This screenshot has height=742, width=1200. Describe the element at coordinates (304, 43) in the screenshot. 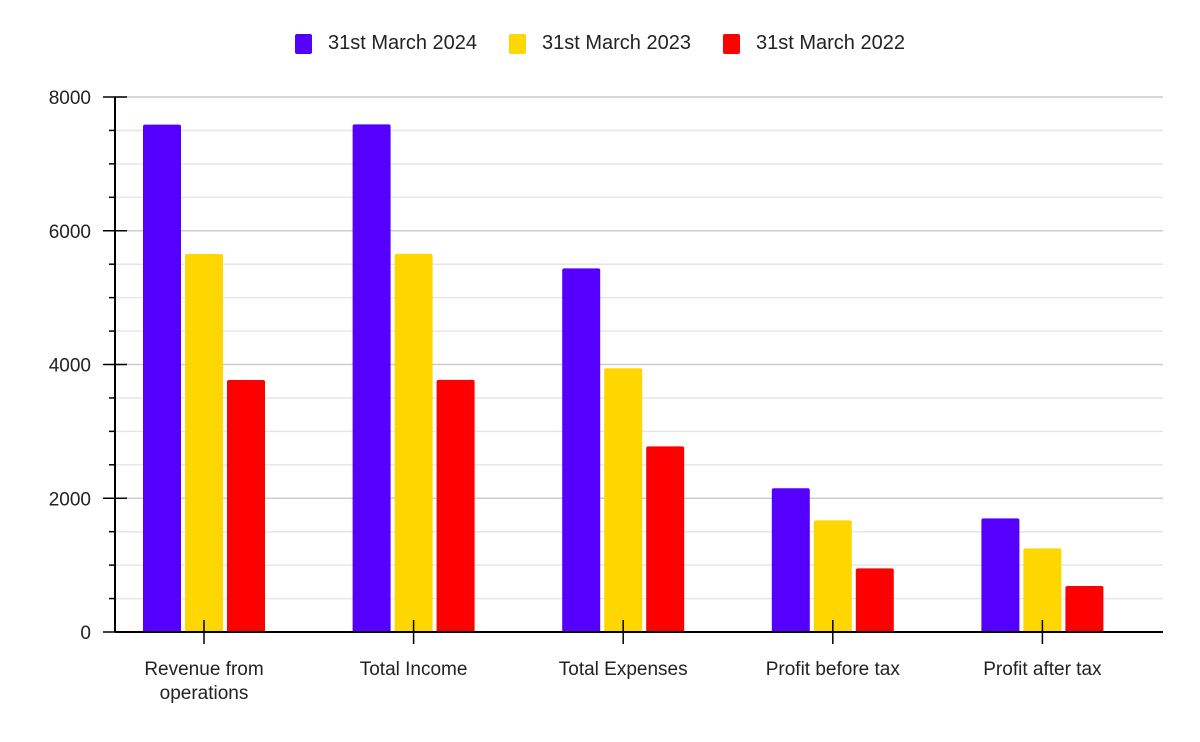

I see `legend-swatch-2024` at that location.